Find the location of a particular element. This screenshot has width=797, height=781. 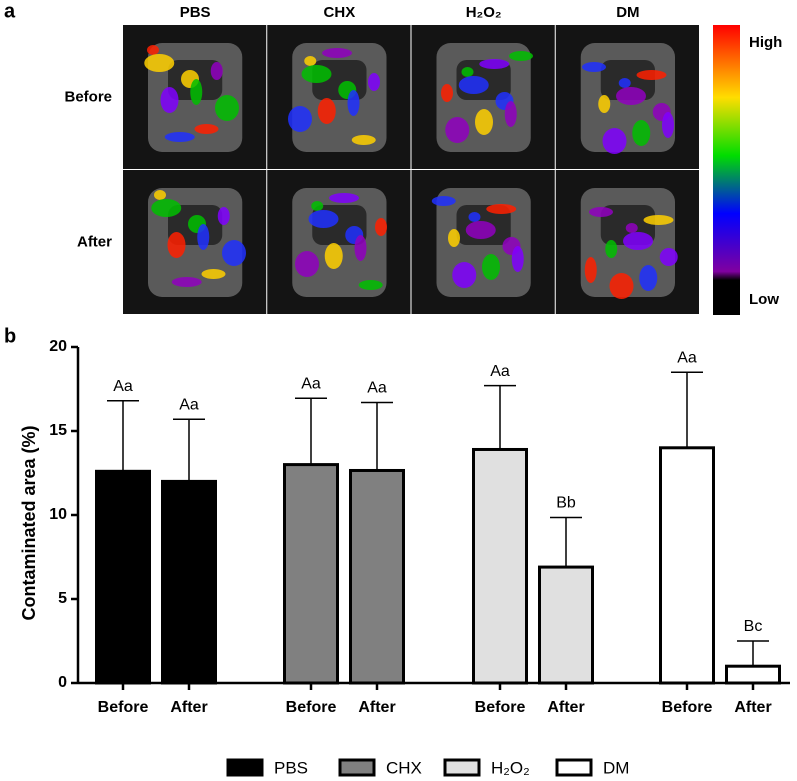

y-tick-label: 10 is located at coordinates (58, 514).